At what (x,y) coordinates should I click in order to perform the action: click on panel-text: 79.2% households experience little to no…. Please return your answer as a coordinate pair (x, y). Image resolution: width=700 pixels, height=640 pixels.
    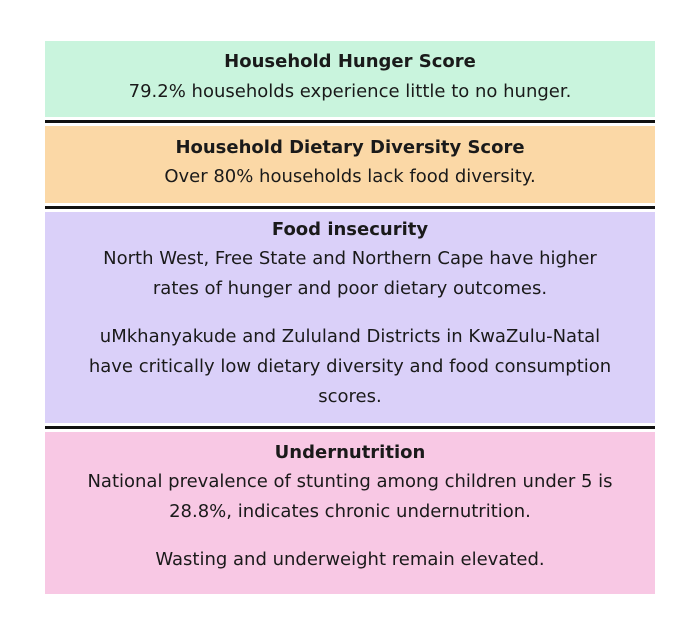
    Looking at the image, I should click on (350, 91).